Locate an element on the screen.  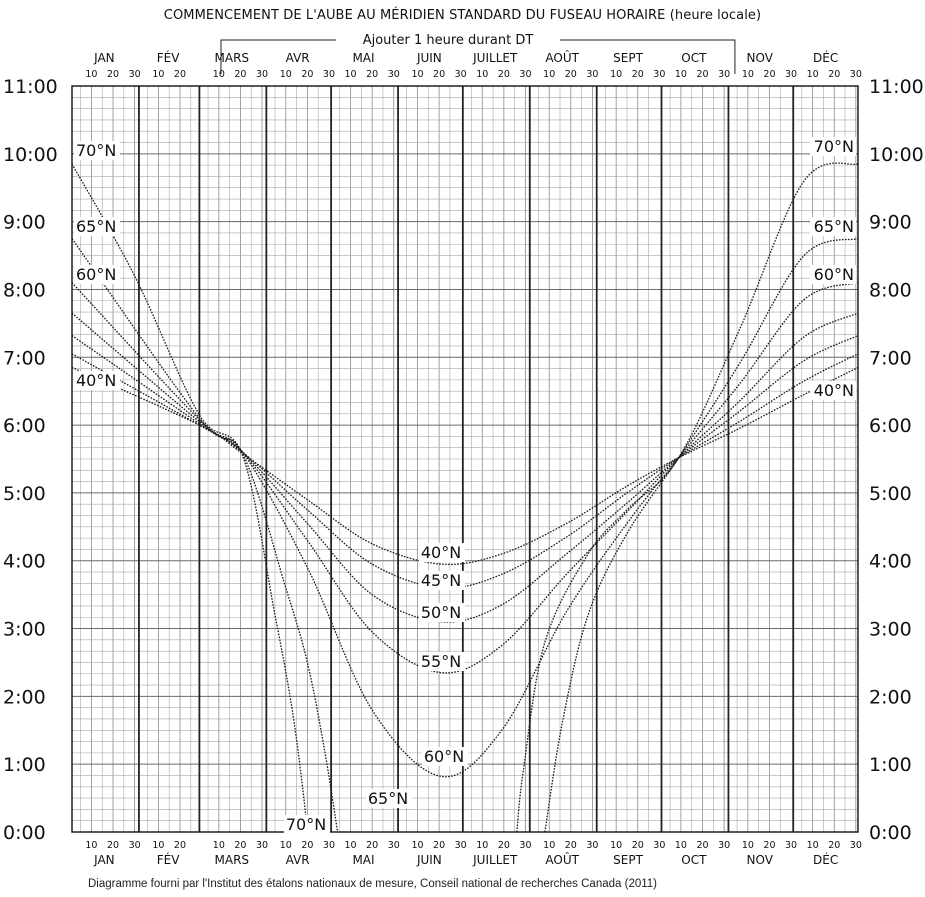
month-label-bottom: NOV is located at coordinates (760, 860).